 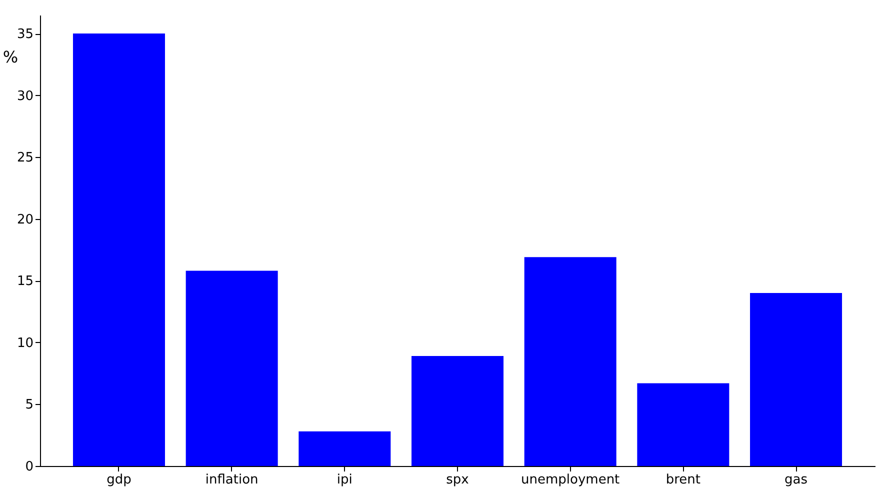 I want to click on y-tick-label: 30, so click(x=25, y=96).